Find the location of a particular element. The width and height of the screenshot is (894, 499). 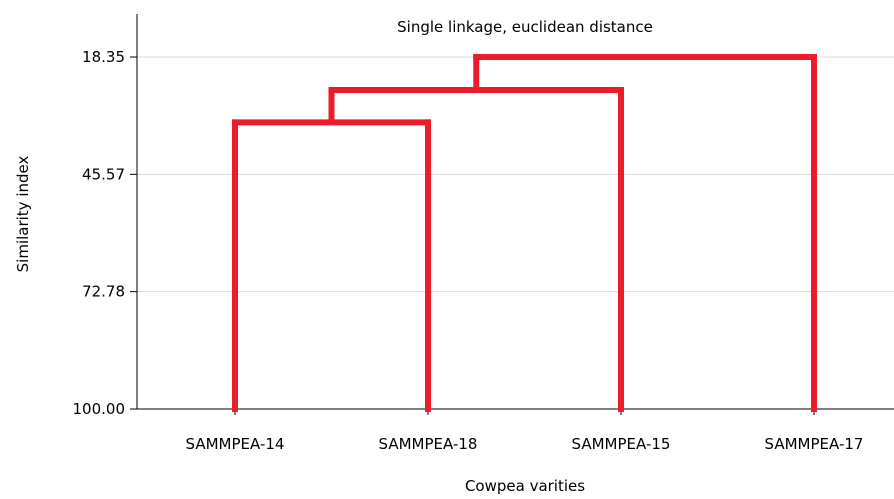

y-tick-label: 72.78 is located at coordinates (103, 292).